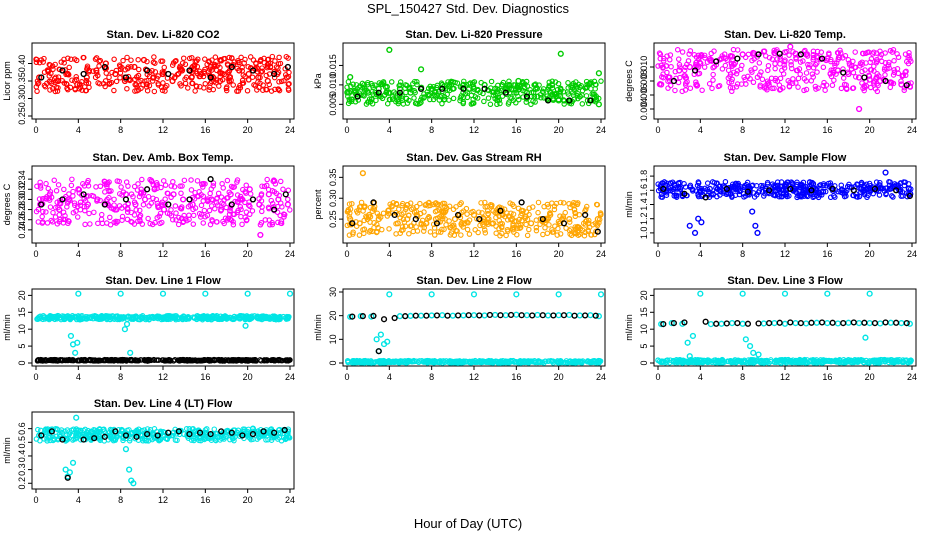  What do you see at coordinates (333, 362) in the screenshot?
I see `y-tick-label: 0` at bounding box center [333, 362].